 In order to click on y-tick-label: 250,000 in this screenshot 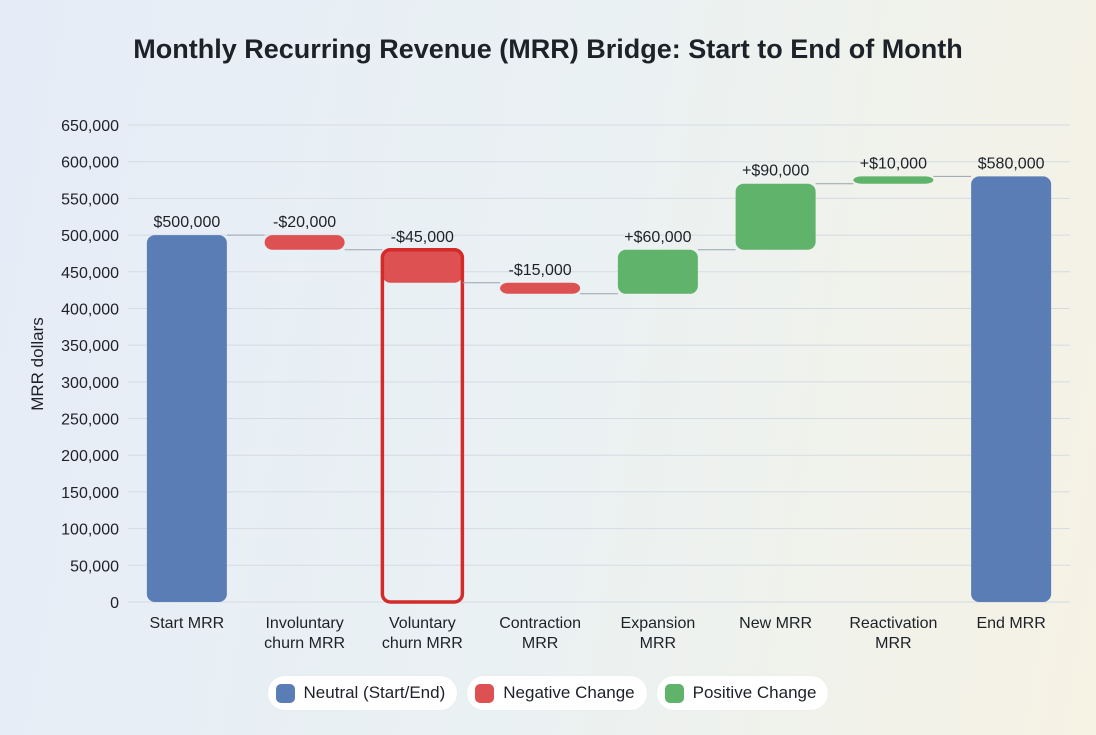, I will do `click(90, 420)`.